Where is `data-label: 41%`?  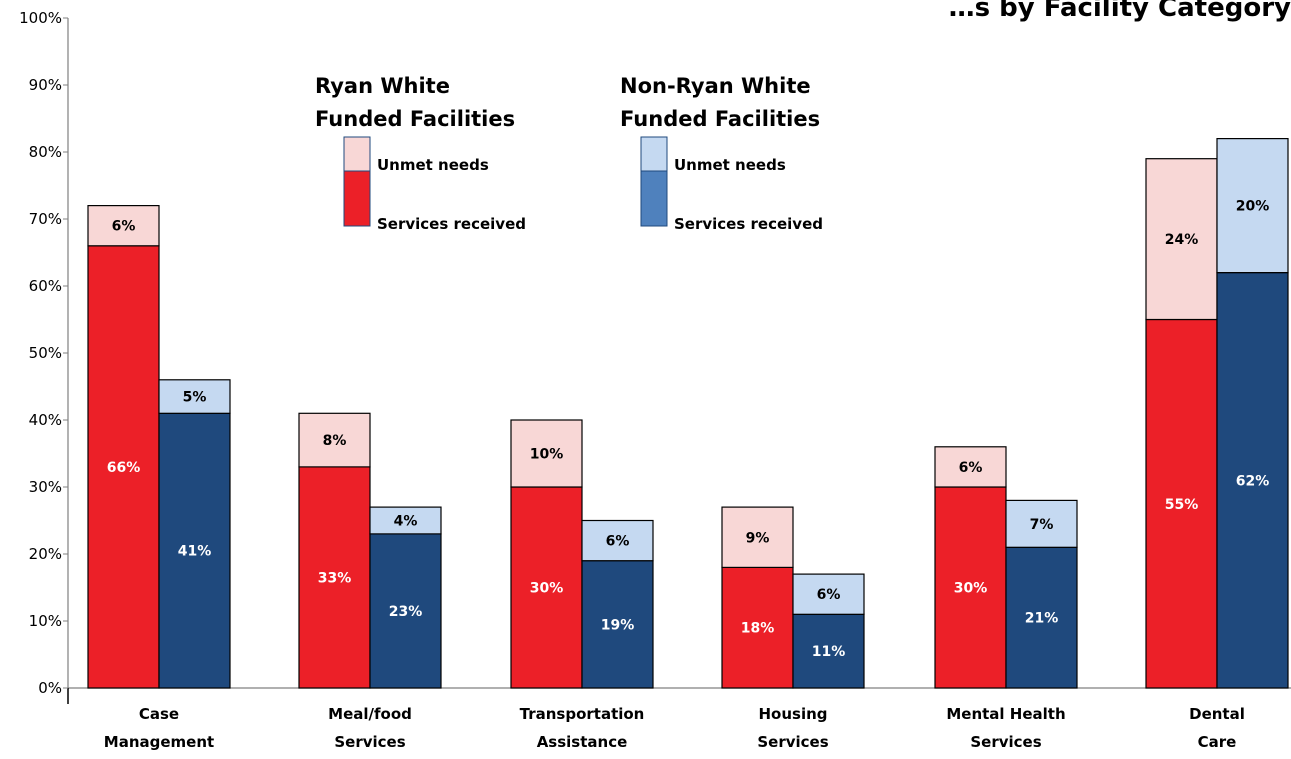
data-label: 41% is located at coordinates (195, 552).